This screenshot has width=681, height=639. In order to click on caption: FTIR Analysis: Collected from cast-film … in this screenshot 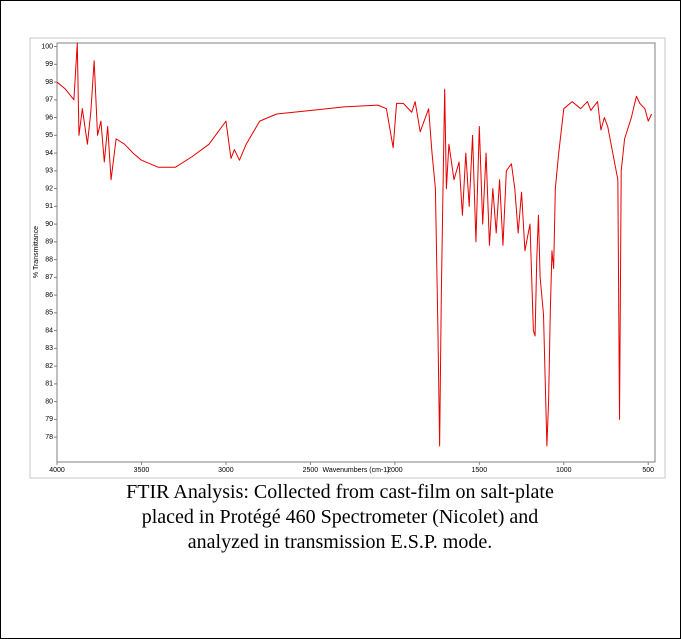, I will do `click(340, 517)`.